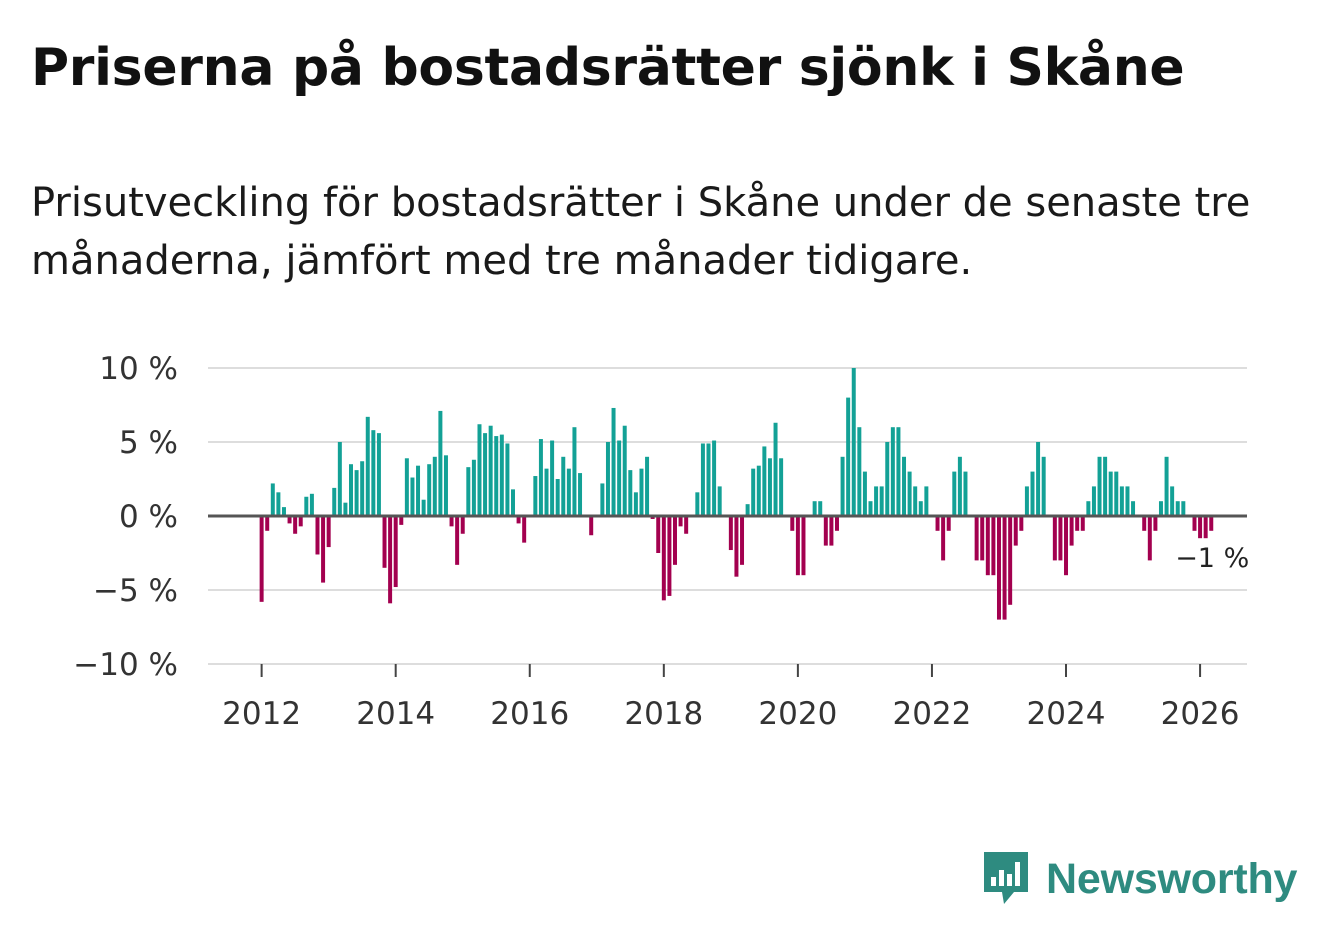  What do you see at coordinates (608, 68) in the screenshot?
I see `page-title: Priserna på bostadsrätter sjönk i Skåne` at bounding box center [608, 68].